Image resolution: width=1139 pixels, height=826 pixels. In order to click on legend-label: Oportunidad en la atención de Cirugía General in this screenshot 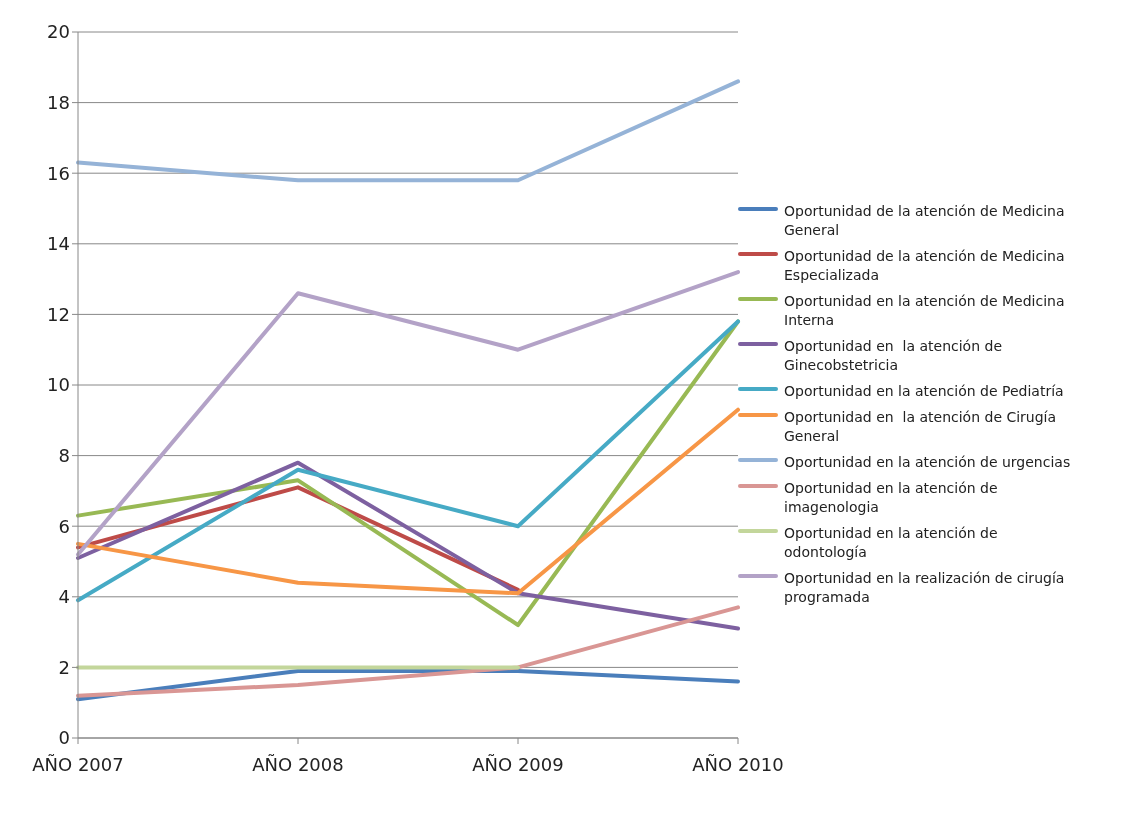, I will do `click(921, 427)`.